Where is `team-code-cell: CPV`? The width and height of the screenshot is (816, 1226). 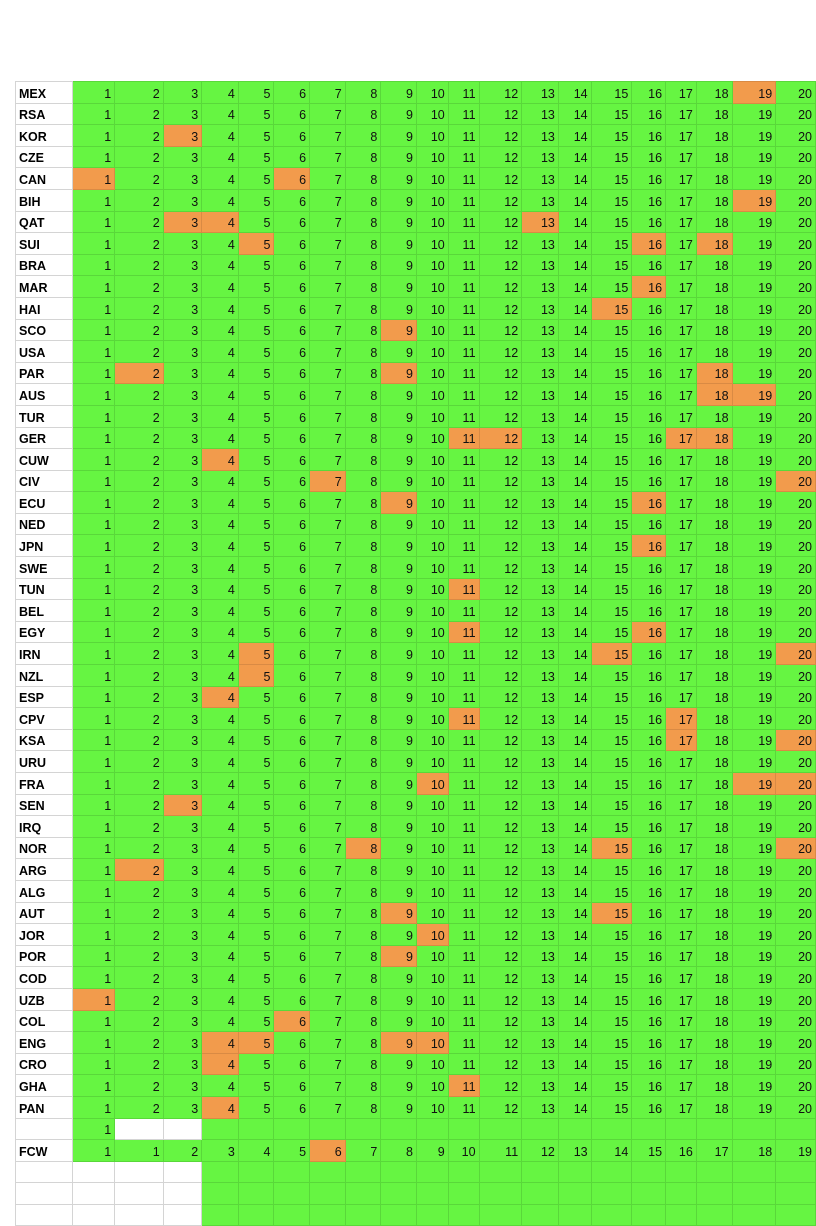 team-code-cell: CPV is located at coordinates (44, 718).